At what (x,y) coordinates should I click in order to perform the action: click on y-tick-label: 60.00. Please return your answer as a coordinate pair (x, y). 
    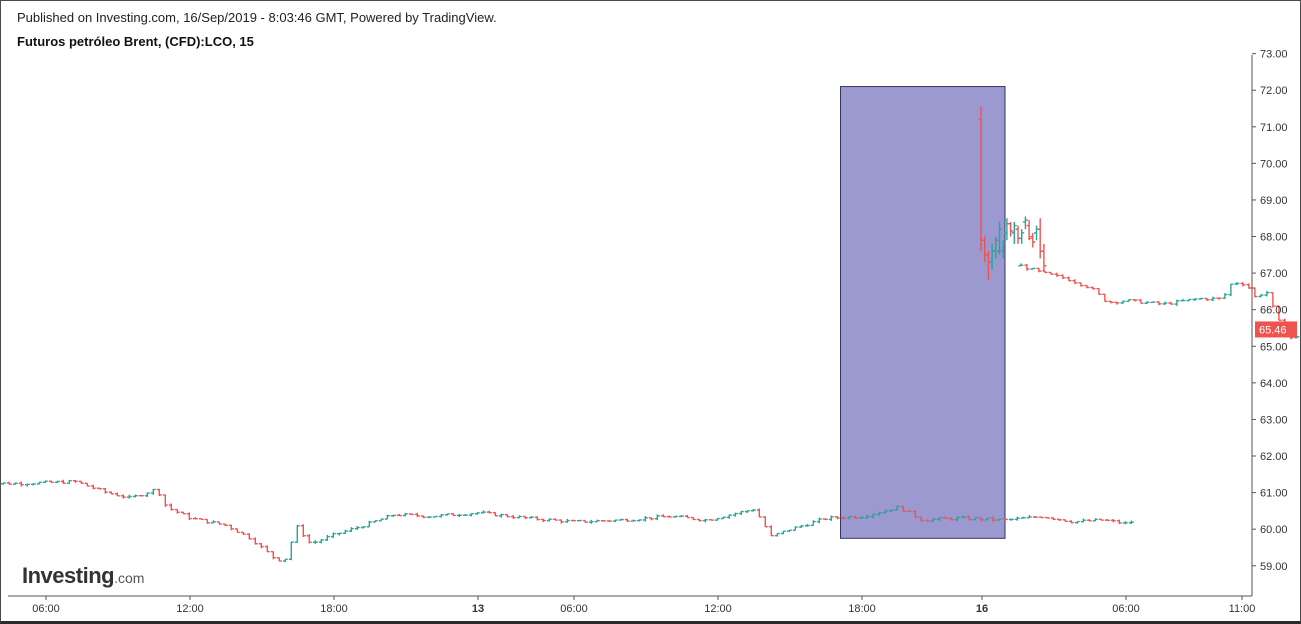
    Looking at the image, I should click on (1274, 530).